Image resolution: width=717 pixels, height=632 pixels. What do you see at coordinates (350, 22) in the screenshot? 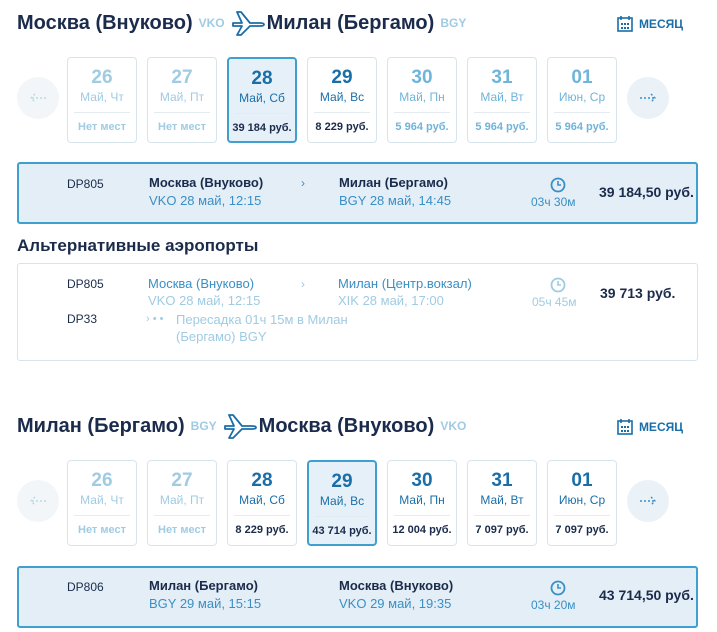
I see `outbound-to-city: Милан (Бергамо)` at bounding box center [350, 22].